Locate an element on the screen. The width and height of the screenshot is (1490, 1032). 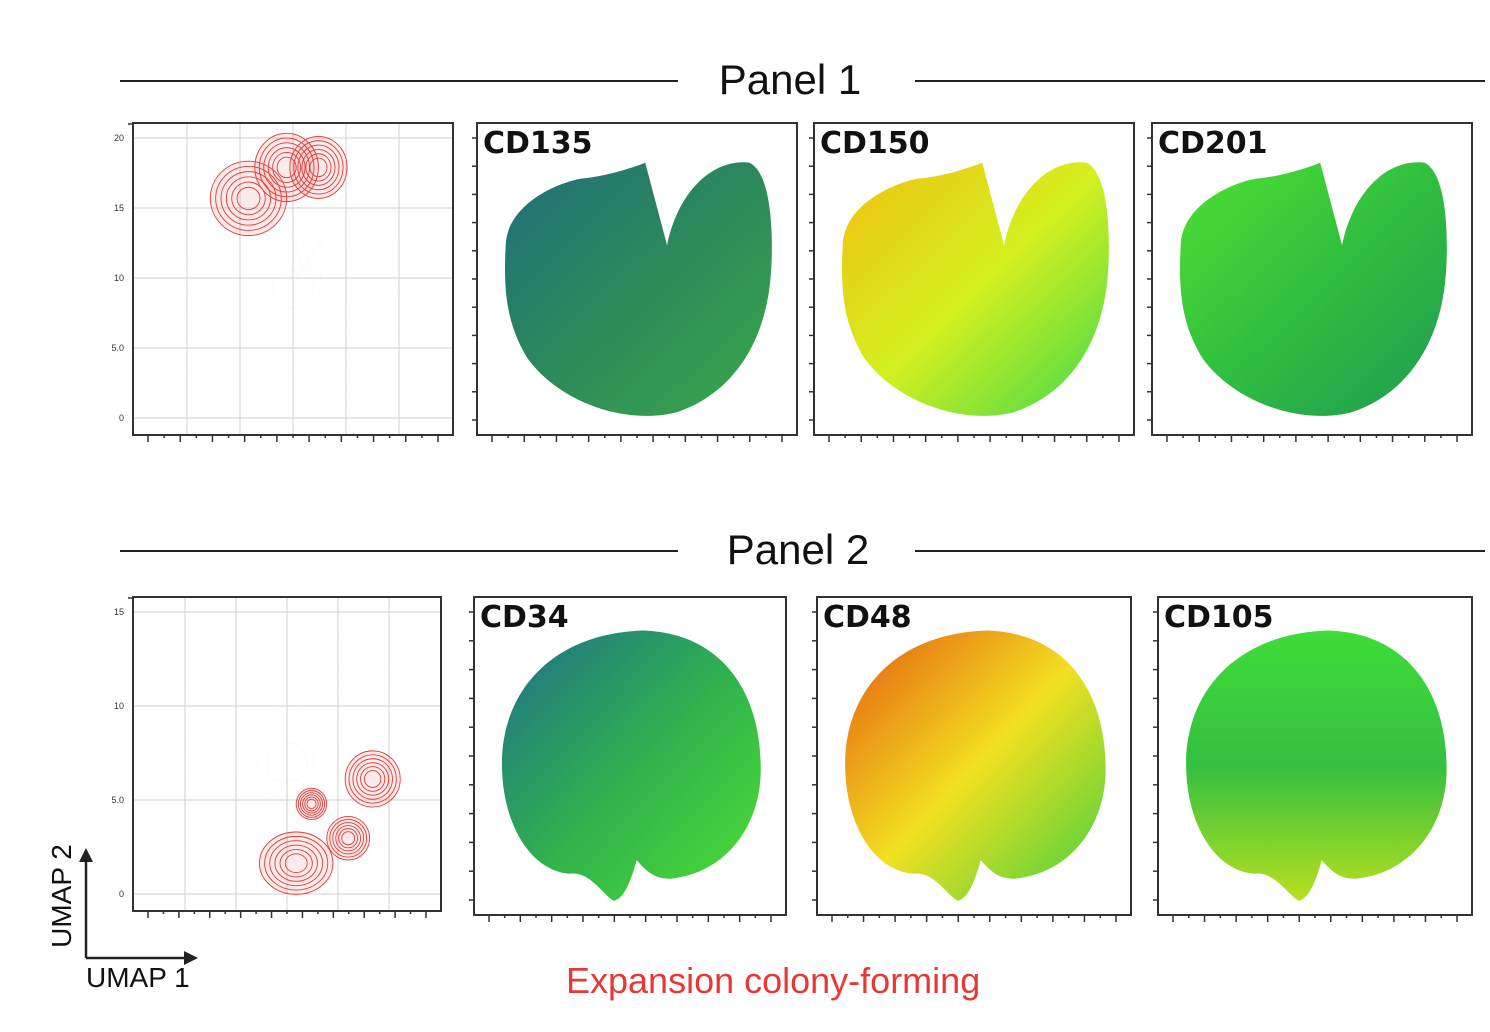
panel2-contour-plot: 15 10 5.0 0 is located at coordinates (276, 757).